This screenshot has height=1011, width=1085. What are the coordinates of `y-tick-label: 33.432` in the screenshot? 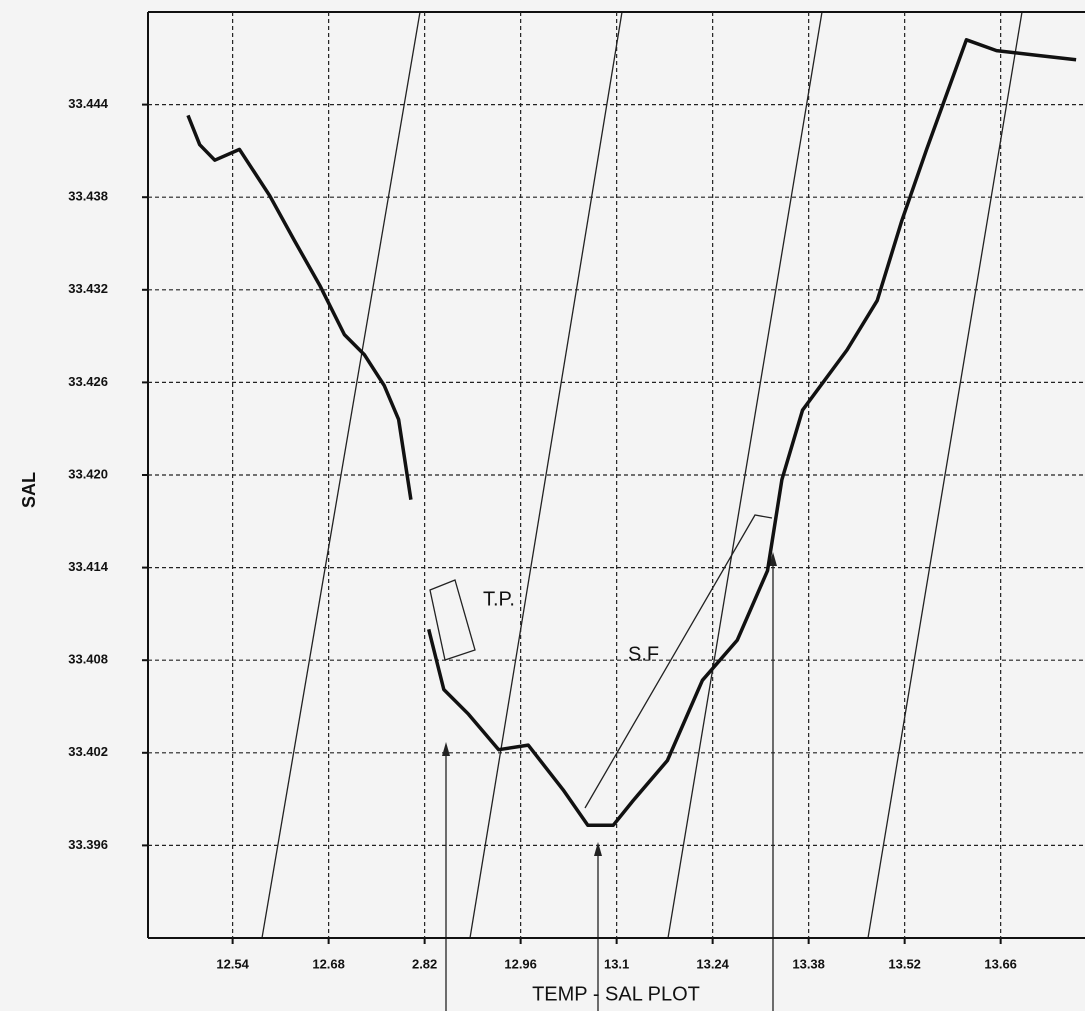 It's located at (88, 288).